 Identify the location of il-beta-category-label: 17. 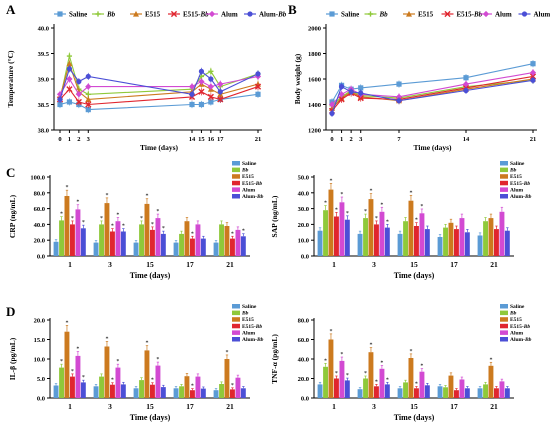
(190, 406).